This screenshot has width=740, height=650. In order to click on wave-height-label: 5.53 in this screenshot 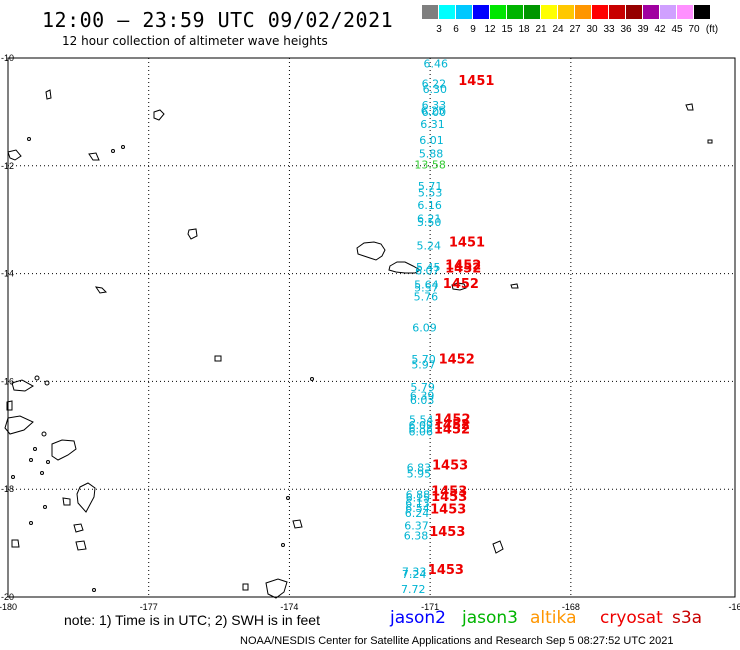, I will do `click(430, 193)`.